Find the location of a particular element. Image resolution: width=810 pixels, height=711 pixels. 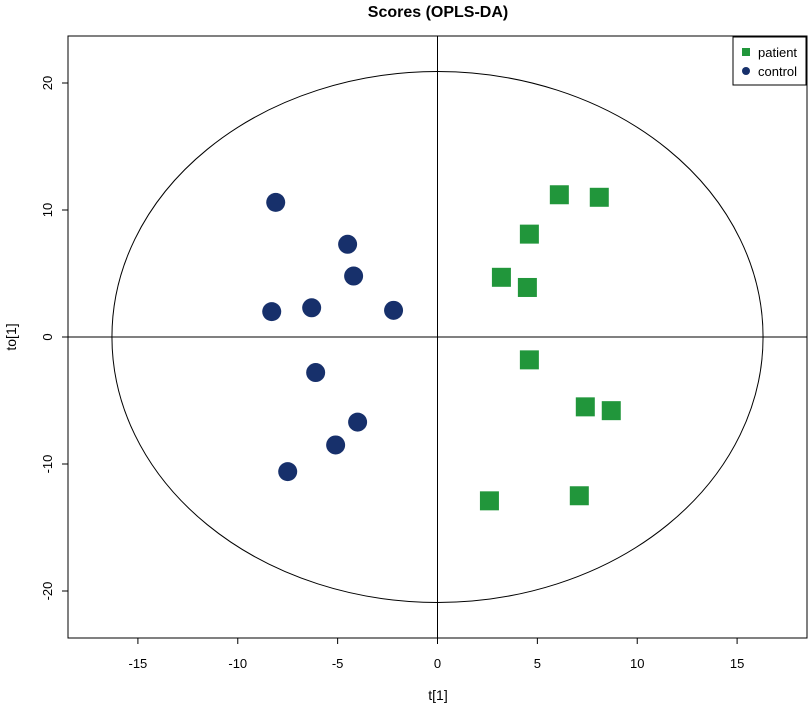

x-tick-label: -5 is located at coordinates (338, 663).